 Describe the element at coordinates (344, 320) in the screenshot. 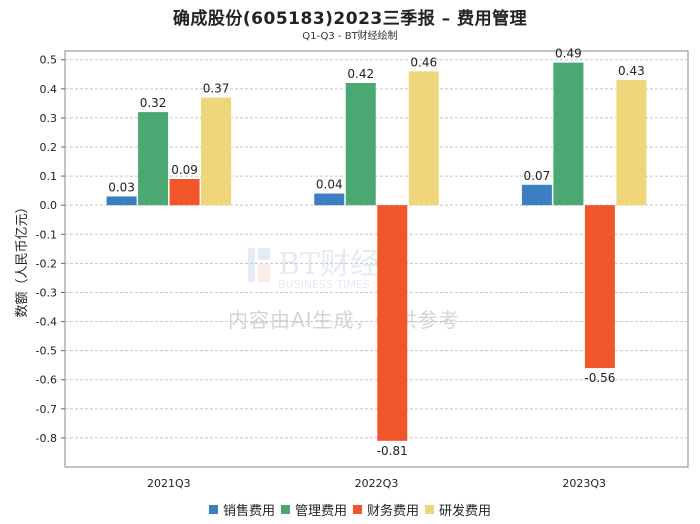

I see `watermark-text: 内容由AI生成，仅供参考` at that location.